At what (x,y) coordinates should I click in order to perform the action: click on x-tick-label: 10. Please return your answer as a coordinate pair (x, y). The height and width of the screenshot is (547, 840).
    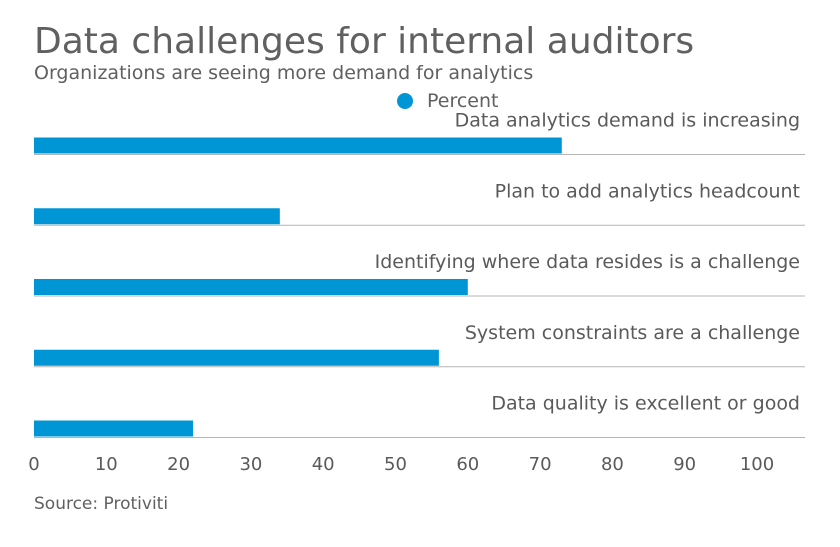
    Looking at the image, I should click on (106, 464).